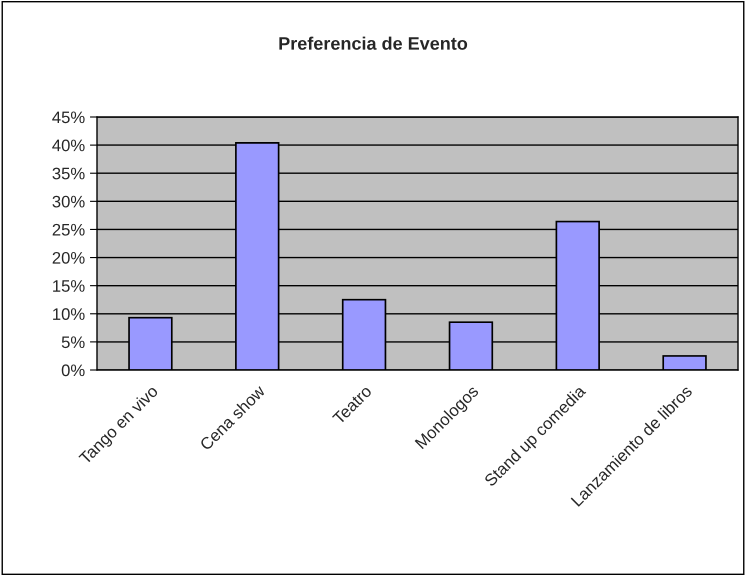 The height and width of the screenshot is (576, 746). I want to click on y-tick-label: 5%, so click(73, 342).